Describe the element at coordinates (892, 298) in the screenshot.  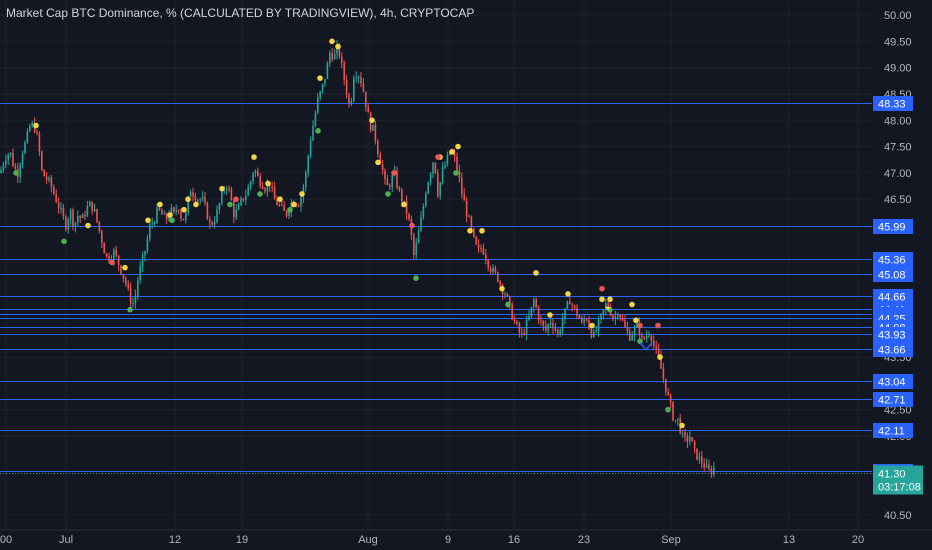
I see `level-label: 44.66` at that location.